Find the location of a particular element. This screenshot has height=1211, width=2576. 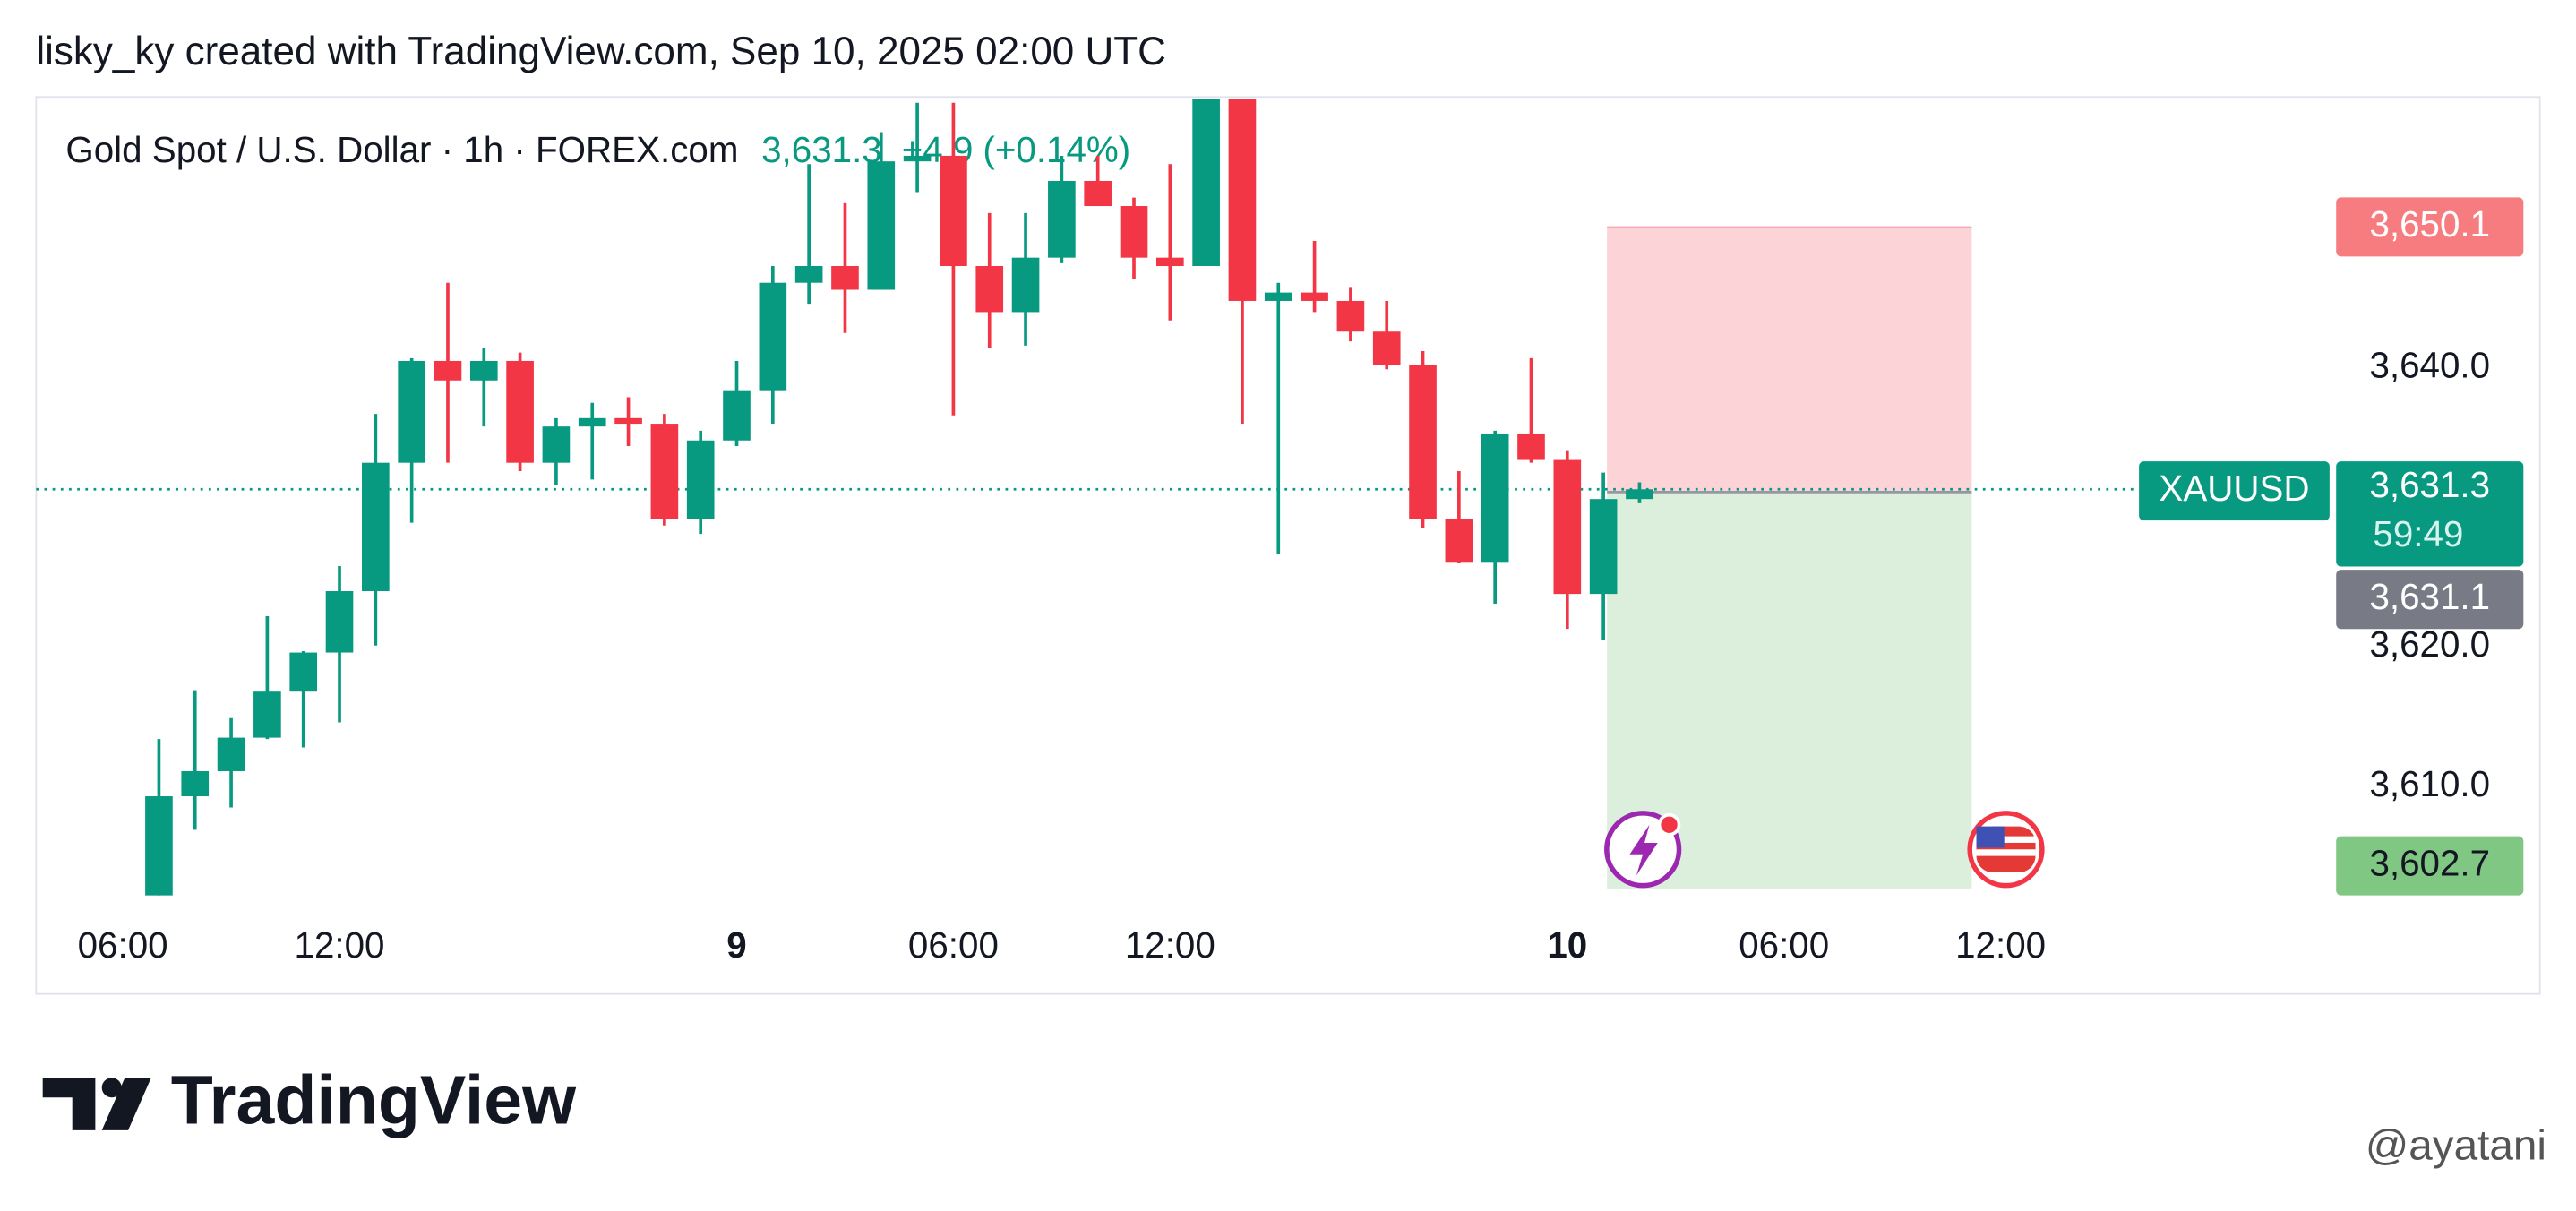

stop-zone is located at coordinates (1789, 360).